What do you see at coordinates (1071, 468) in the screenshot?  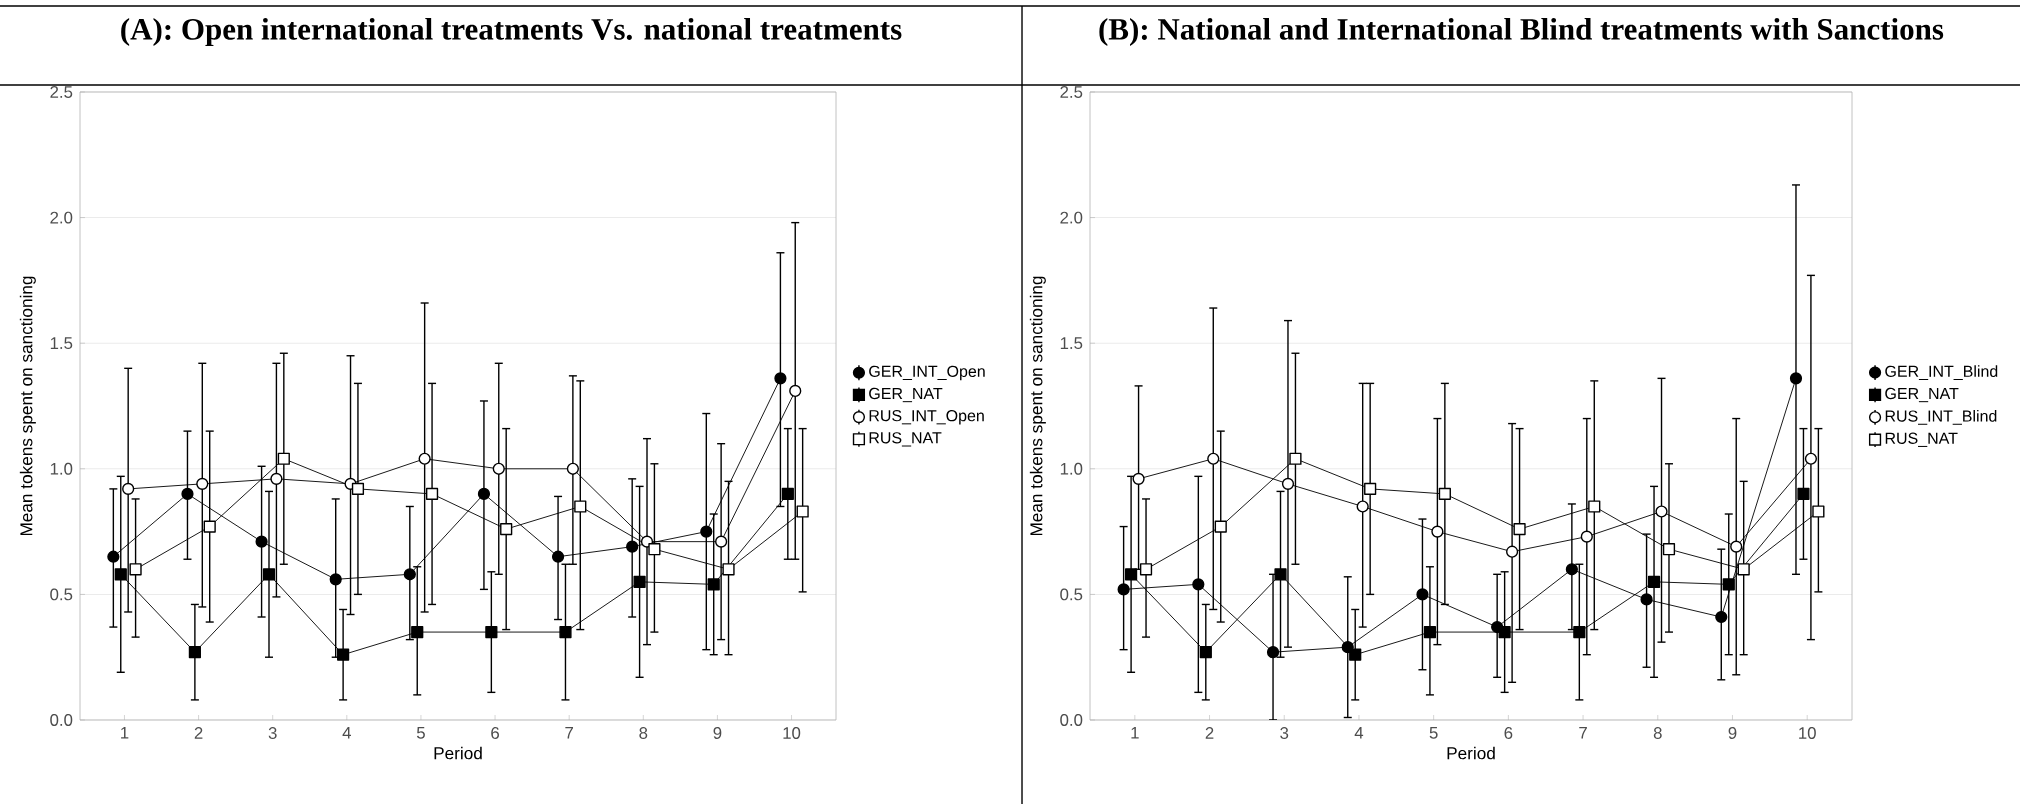 I see `y-tick-label: 1.0` at bounding box center [1071, 468].